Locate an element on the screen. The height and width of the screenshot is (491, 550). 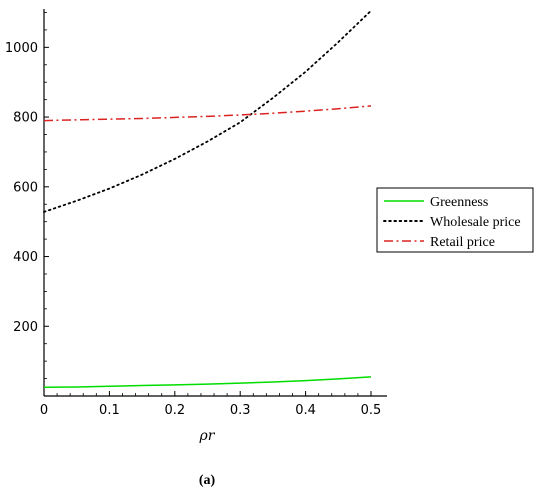
y-tick-label: 200 is located at coordinates (25, 327).